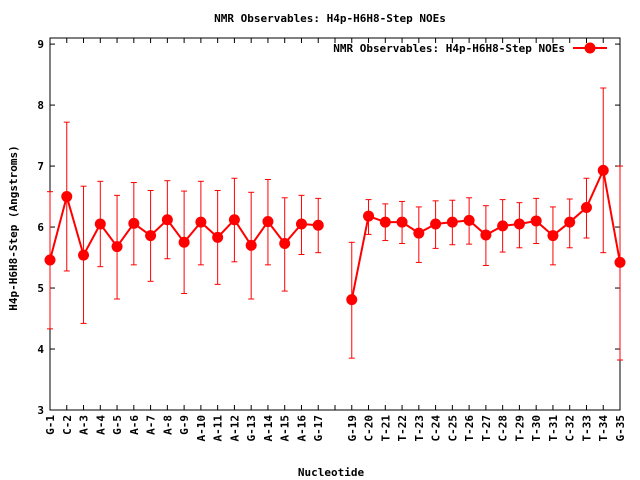 Image resolution: width=640 pixels, height=480 pixels. Describe the element at coordinates (590, 48) in the screenshot. I see `legend-marker` at that location.